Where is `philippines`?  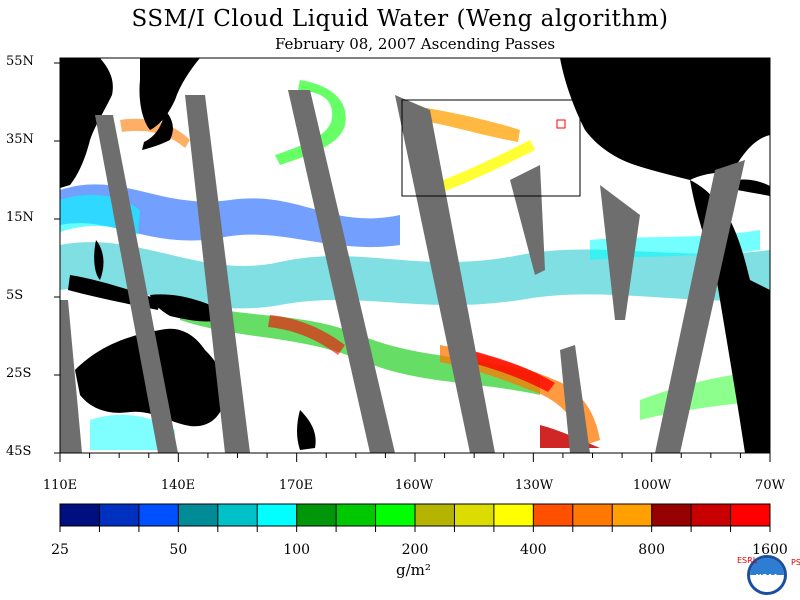
philippines is located at coordinates (99, 260).